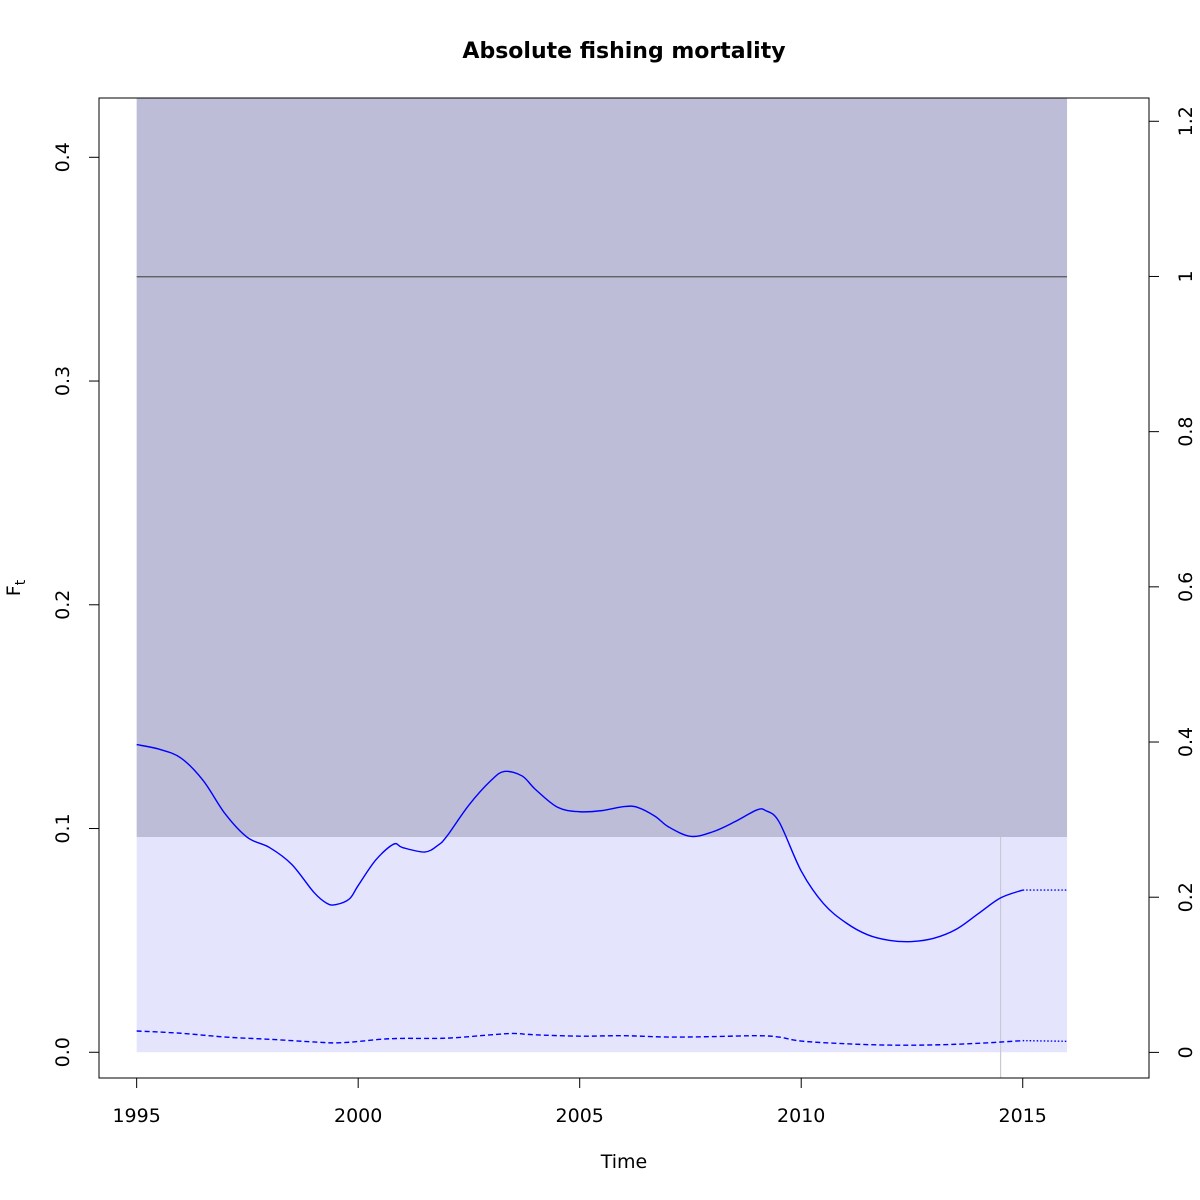  Describe the element at coordinates (602, 945) in the screenshot. I see `inner-band` at that location.